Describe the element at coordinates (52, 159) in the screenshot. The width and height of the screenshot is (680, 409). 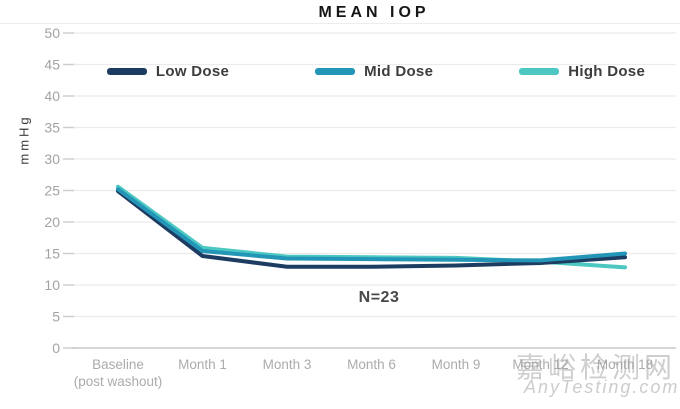
I see `svg-text: 30` at that location.